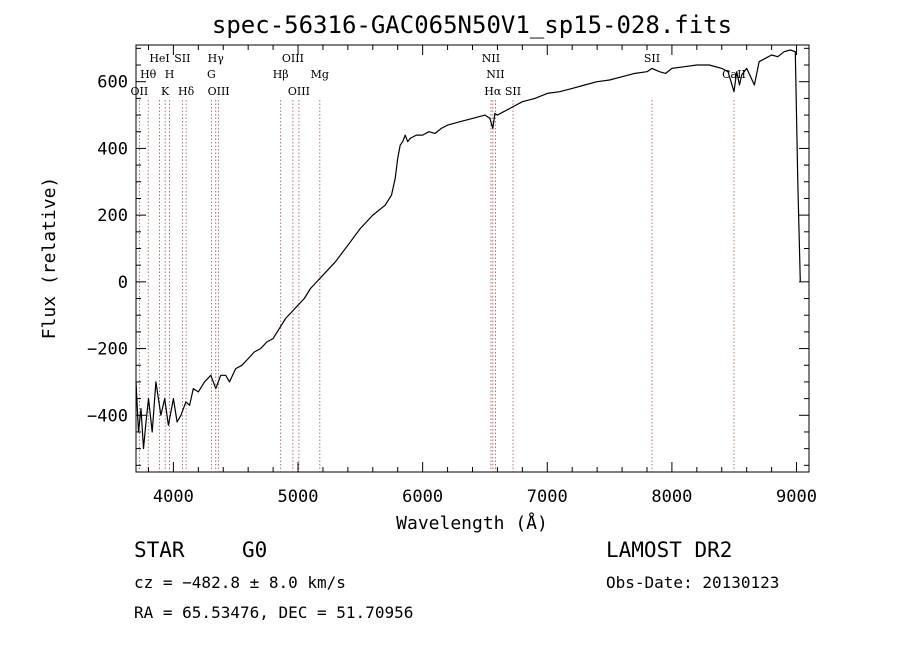 The width and height of the screenshot is (900, 649). Describe the element at coordinates (796, 497) in the screenshot. I see `x-tick-label: 9000` at that location.